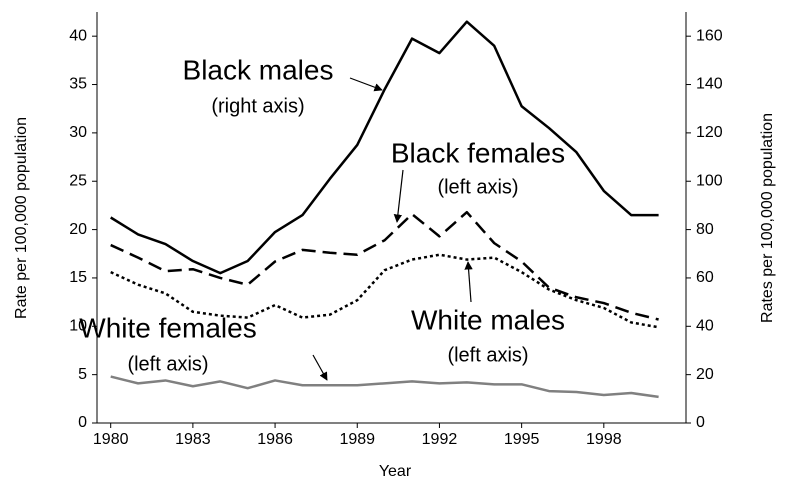 This screenshot has width=788, height=485. I want to click on y-tick-label: 15, so click(78, 277).